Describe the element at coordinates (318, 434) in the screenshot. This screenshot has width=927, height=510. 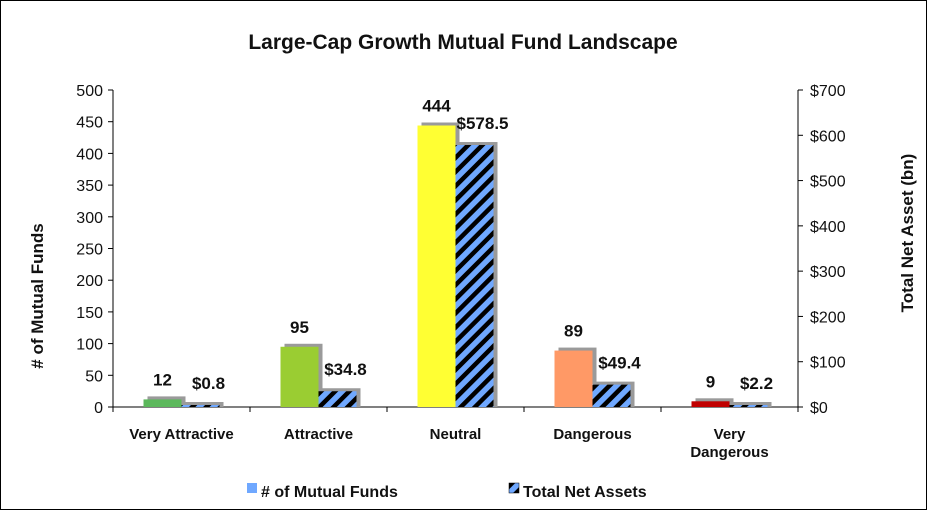
I see `x-tick-label: Attractive` at that location.